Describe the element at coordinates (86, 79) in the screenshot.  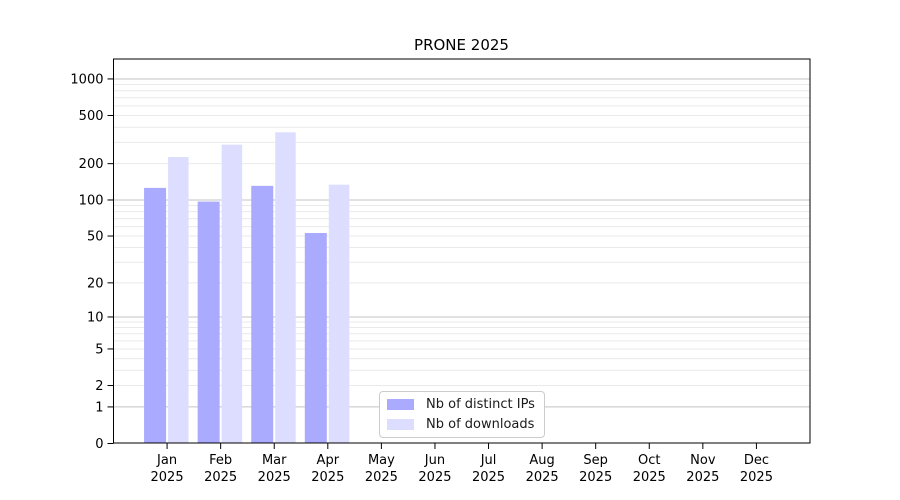
I see `y-tick-label: 1000` at that location.